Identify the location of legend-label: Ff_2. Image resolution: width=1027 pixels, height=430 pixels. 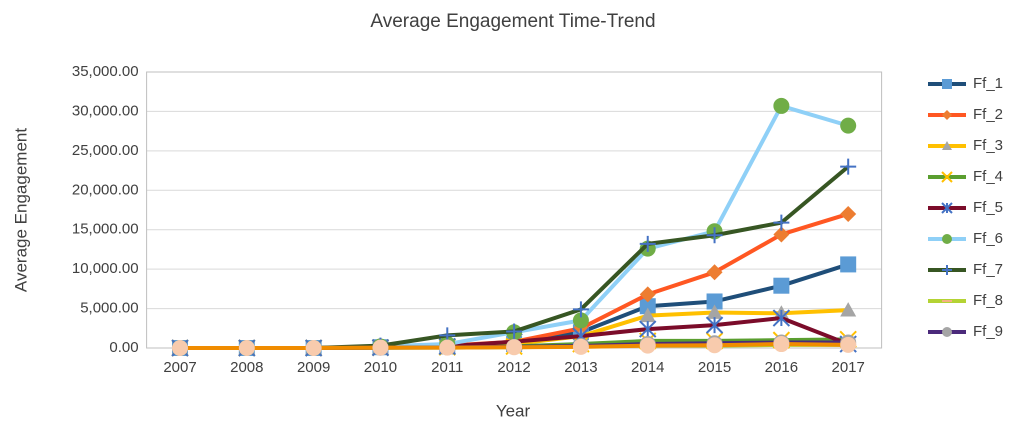
(988, 114).